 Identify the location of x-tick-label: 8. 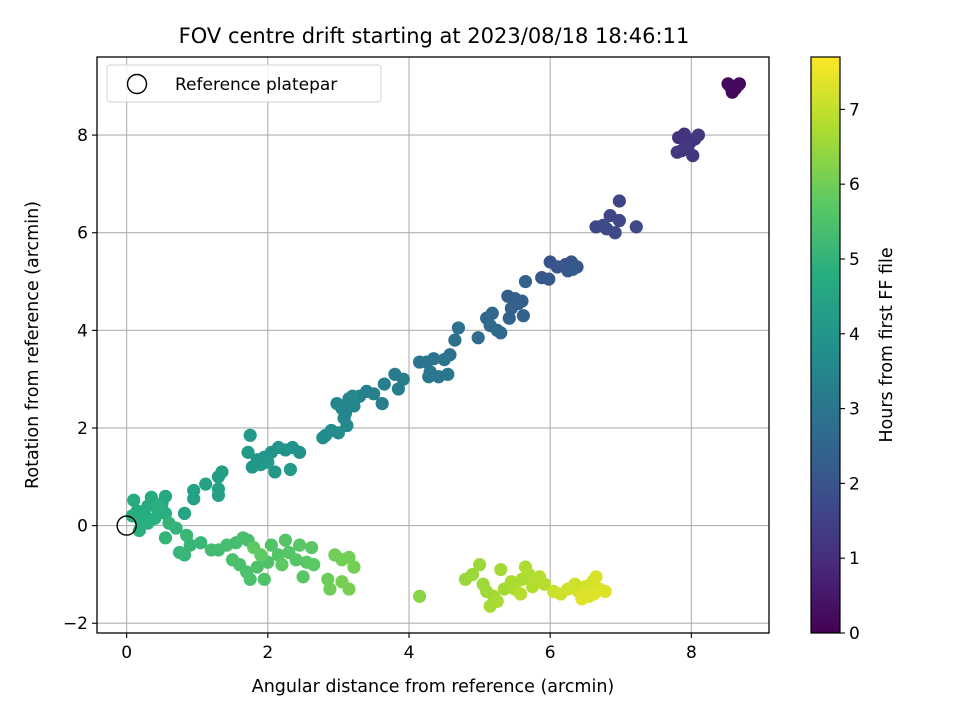
(691, 653).